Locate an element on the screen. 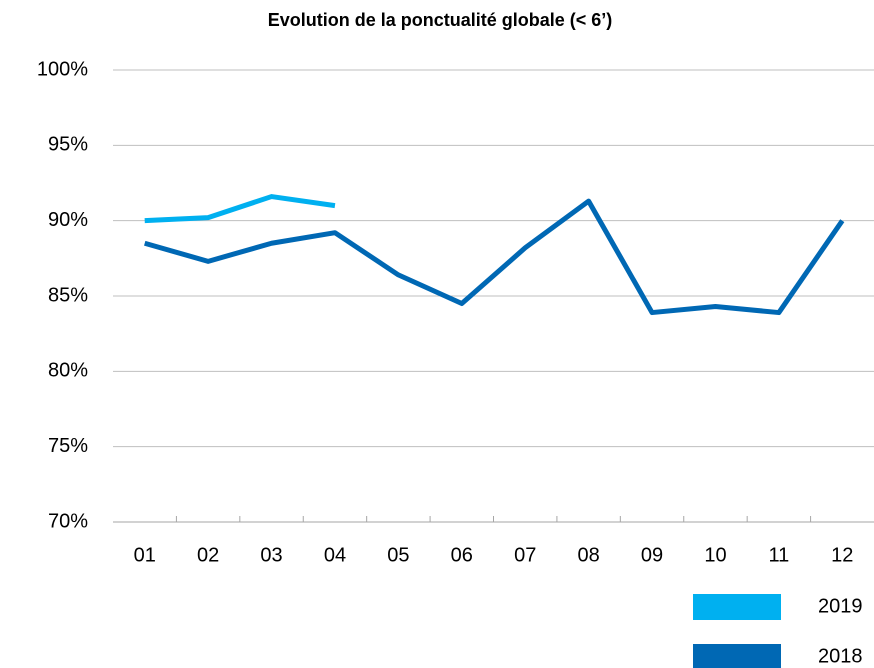  y-tick-label: 100% is located at coordinates (62, 69).